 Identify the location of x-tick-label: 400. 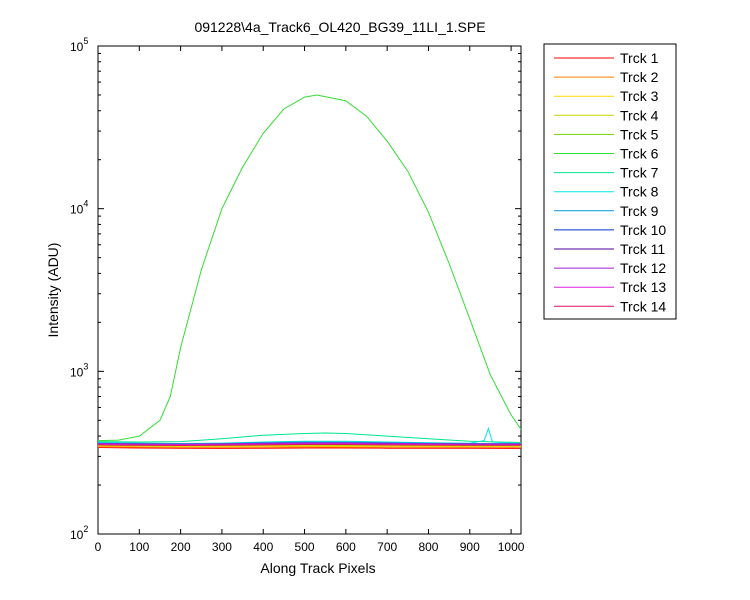
(263, 547).